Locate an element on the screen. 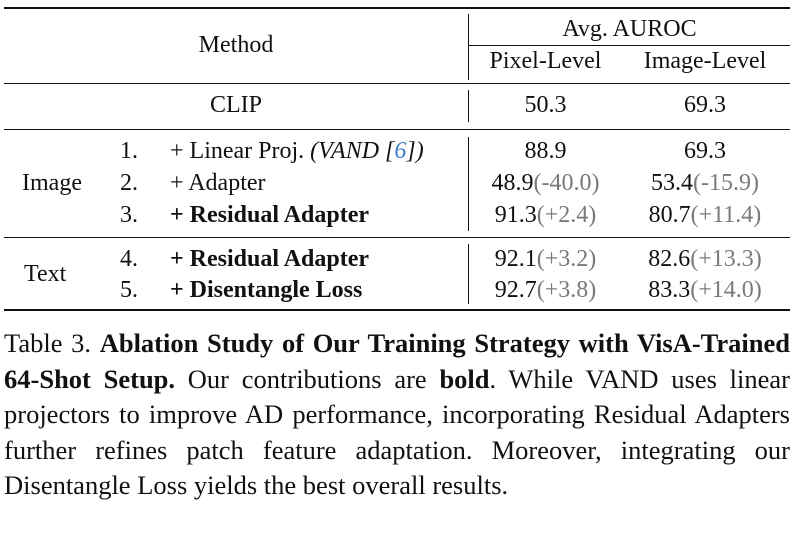 The width and height of the screenshot is (794, 540). pixel-level-header: Pixel-Level is located at coordinates (545, 61).